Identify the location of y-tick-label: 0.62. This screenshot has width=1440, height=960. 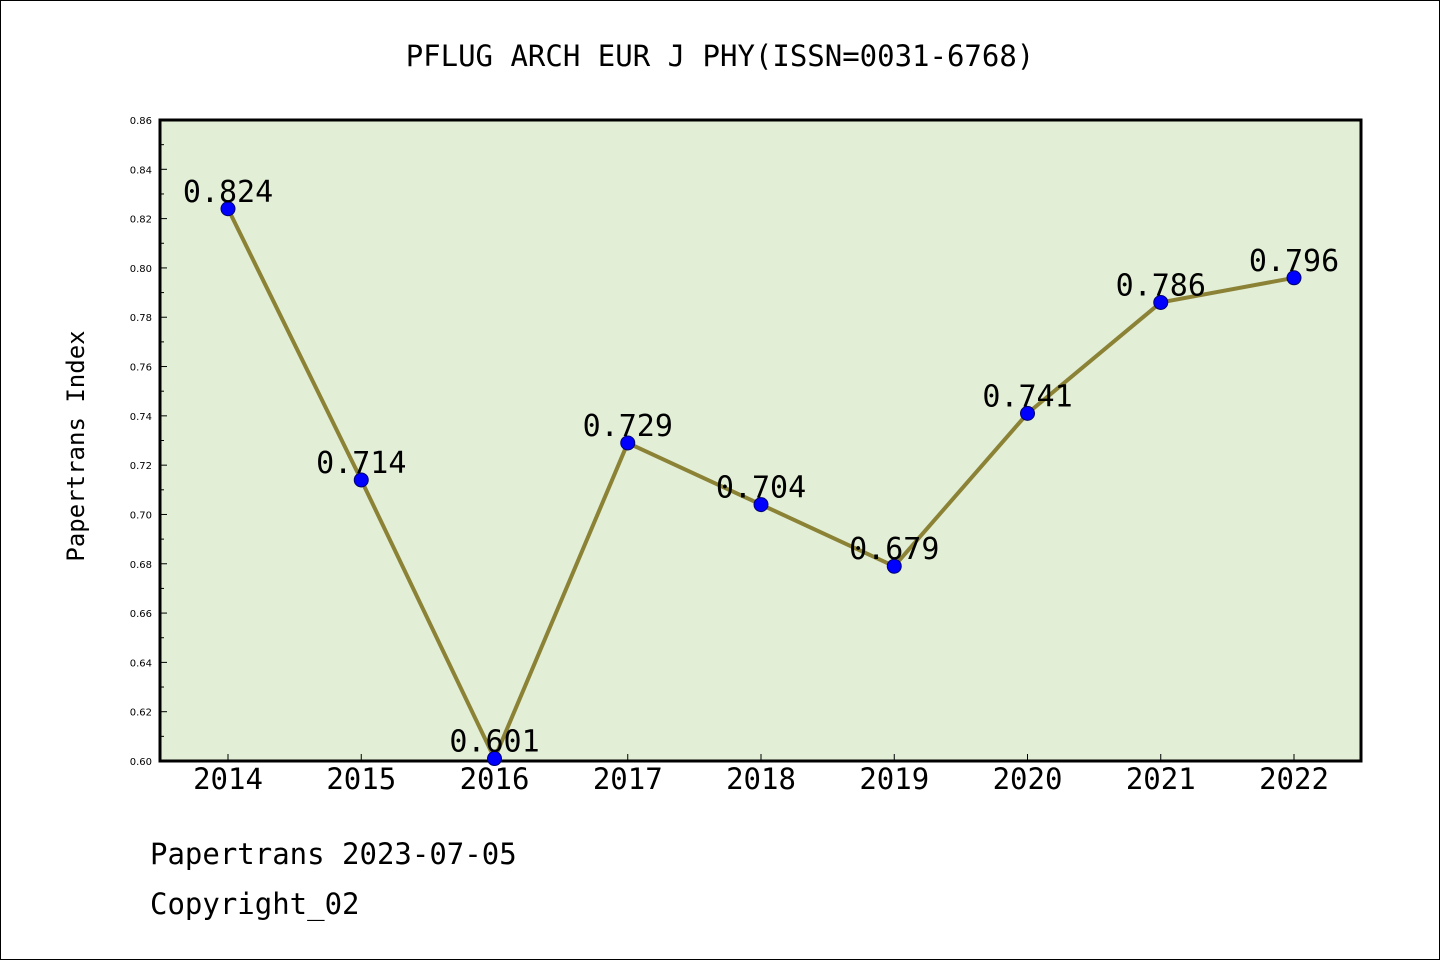
(141, 713).